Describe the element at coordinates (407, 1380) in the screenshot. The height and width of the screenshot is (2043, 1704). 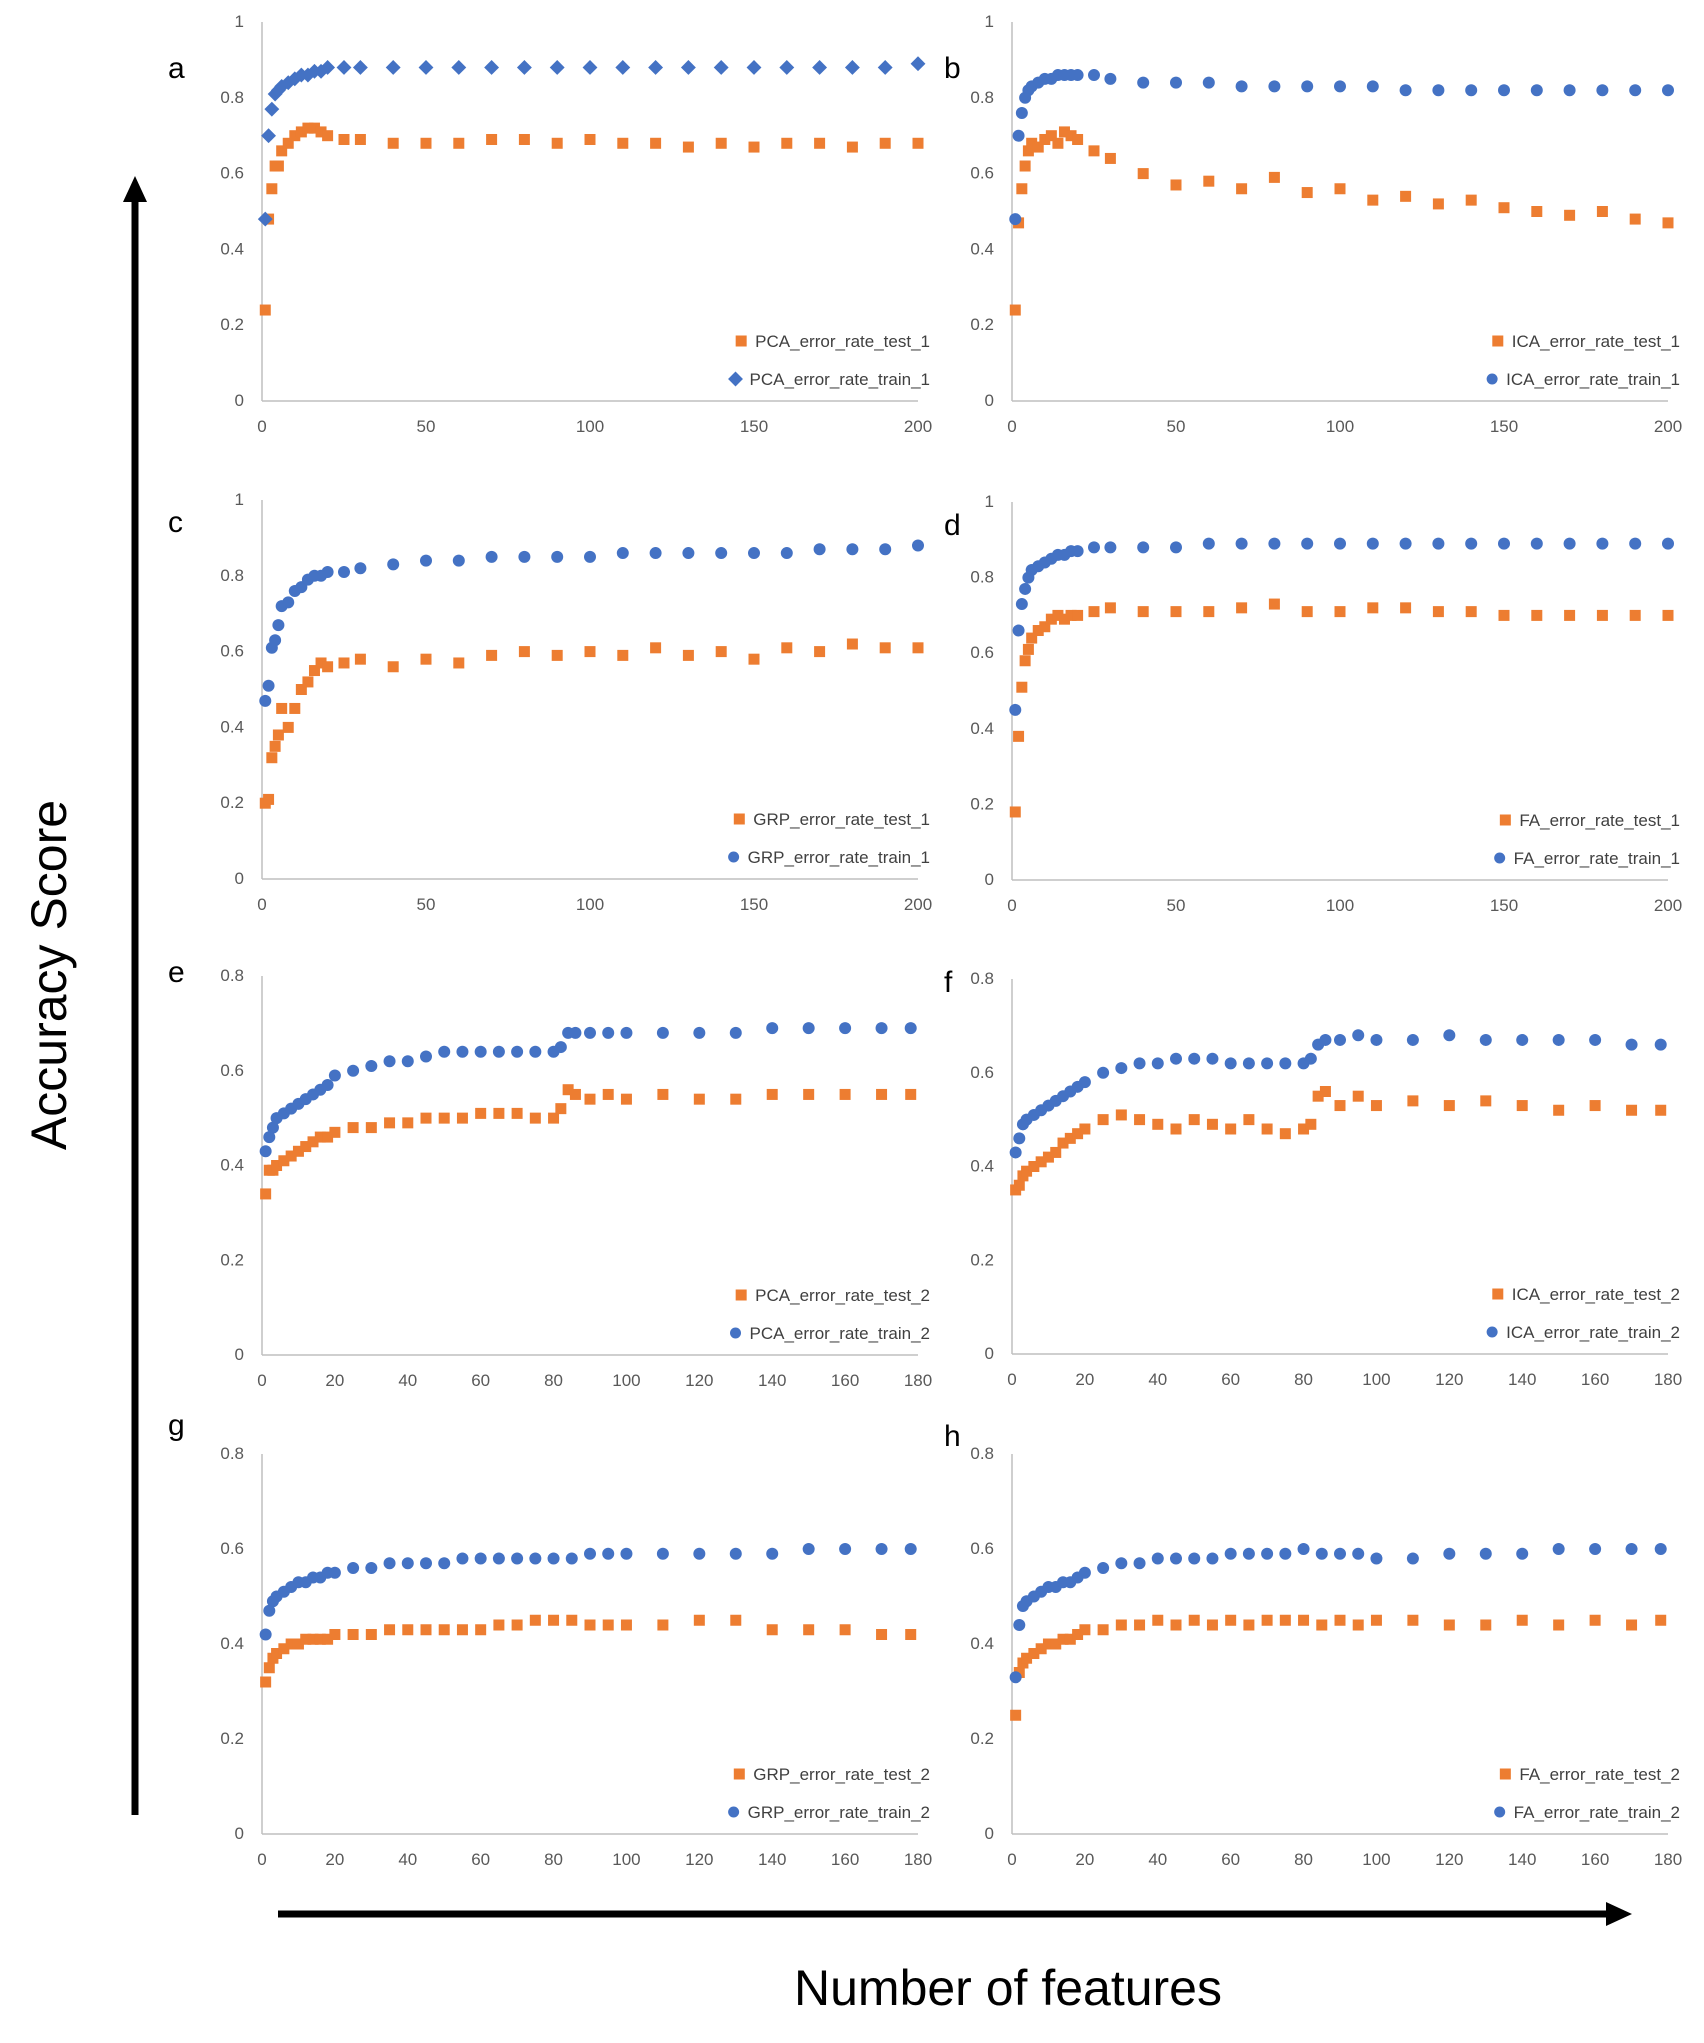
I see `x-tick-label: 40` at that location.